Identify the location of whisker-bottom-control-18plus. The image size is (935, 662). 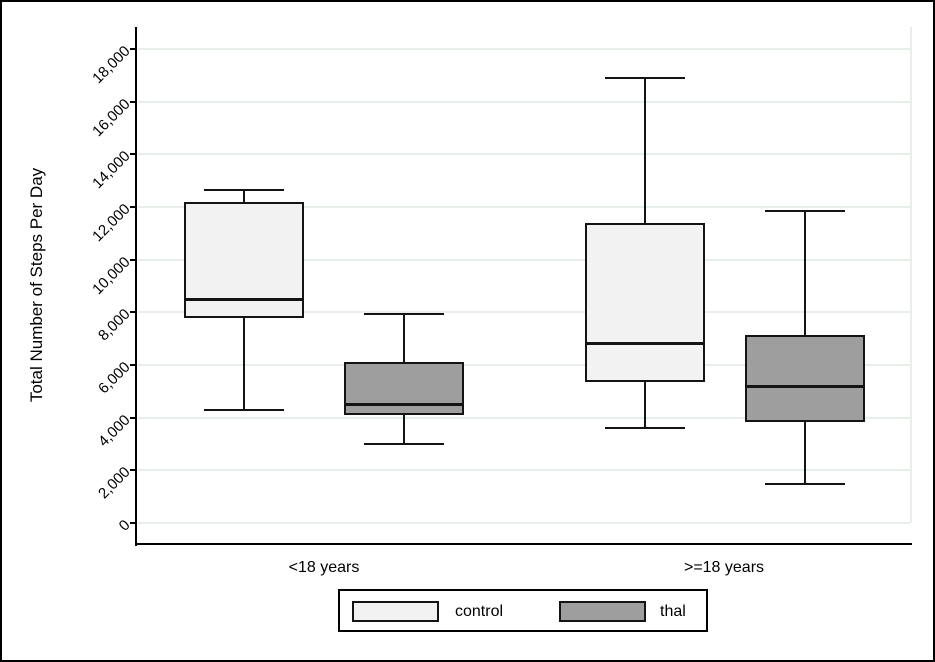
(644, 405).